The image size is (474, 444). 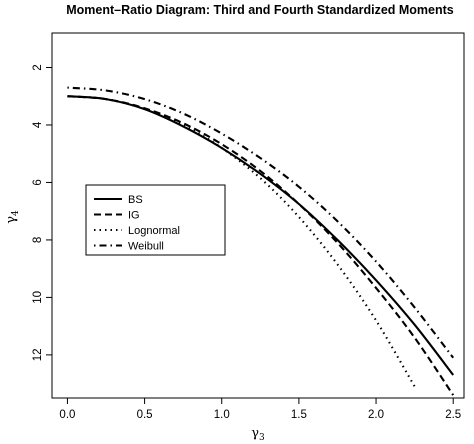 I want to click on legend: BS IG Lognormal Weibull, so click(x=155, y=220).